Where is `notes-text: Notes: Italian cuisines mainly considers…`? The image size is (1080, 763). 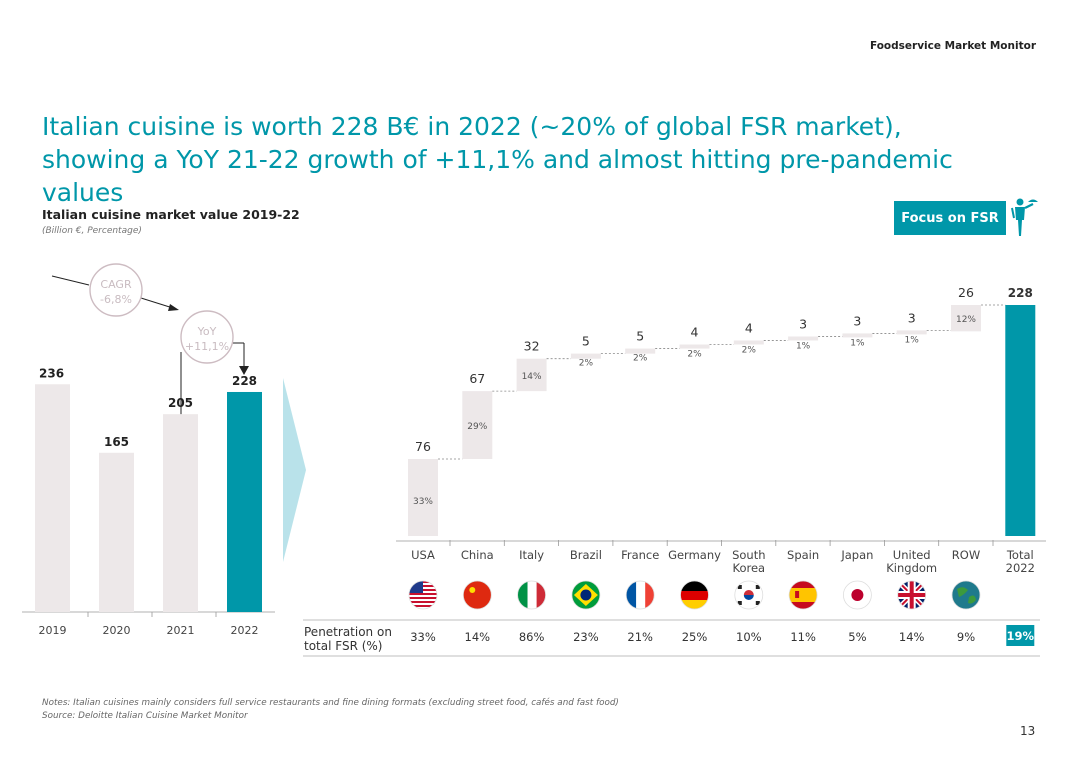
notes-text: Notes: Italian cuisines mainly considers… is located at coordinates (330, 703).